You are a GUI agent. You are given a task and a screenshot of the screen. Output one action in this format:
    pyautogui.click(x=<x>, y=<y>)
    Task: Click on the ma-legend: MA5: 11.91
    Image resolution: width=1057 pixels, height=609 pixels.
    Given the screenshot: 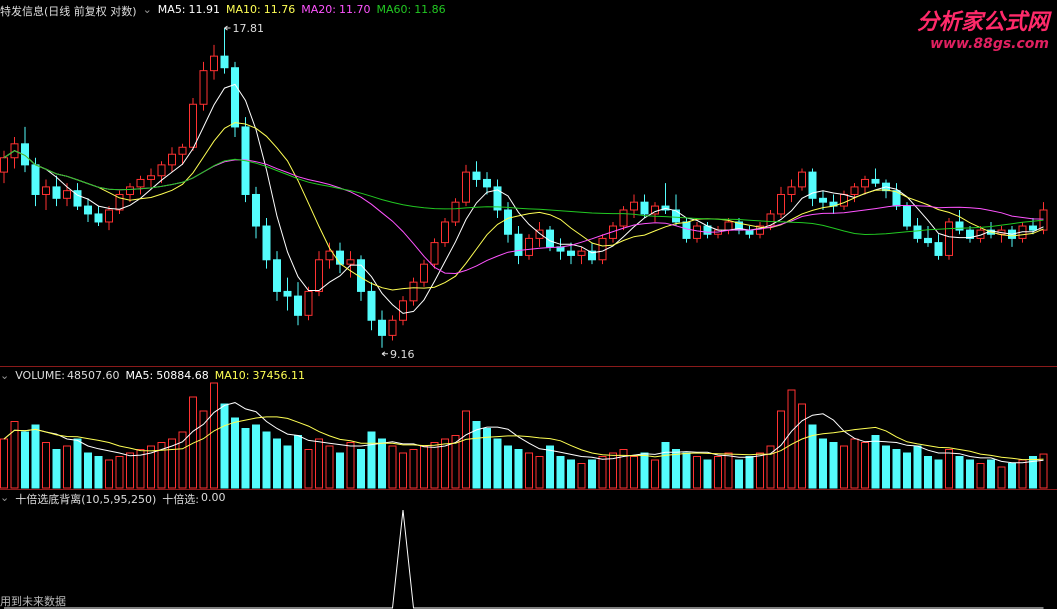 What is the action you would take?
    pyautogui.click(x=189, y=11)
    